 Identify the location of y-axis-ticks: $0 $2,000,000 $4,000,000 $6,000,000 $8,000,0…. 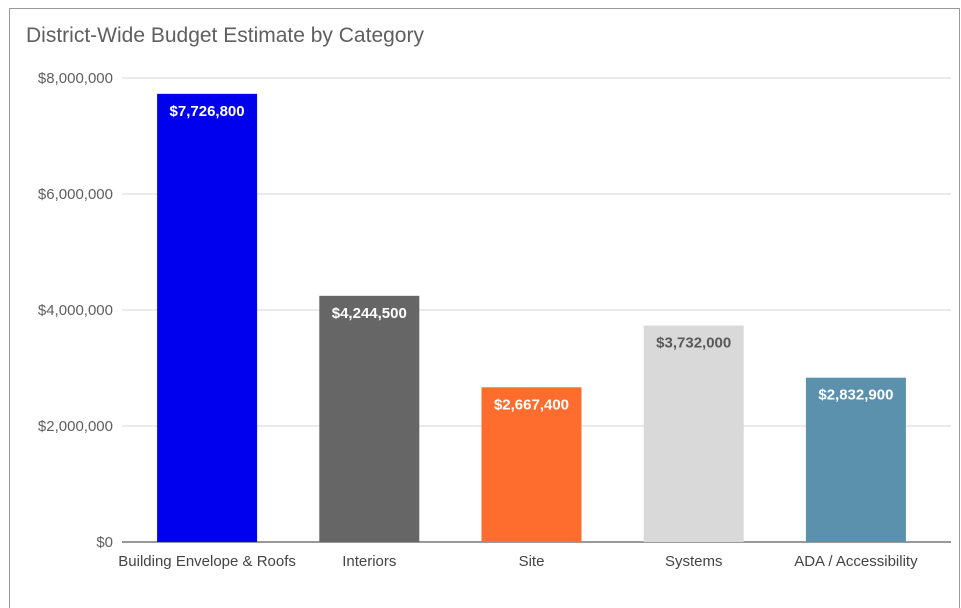
(75, 310).